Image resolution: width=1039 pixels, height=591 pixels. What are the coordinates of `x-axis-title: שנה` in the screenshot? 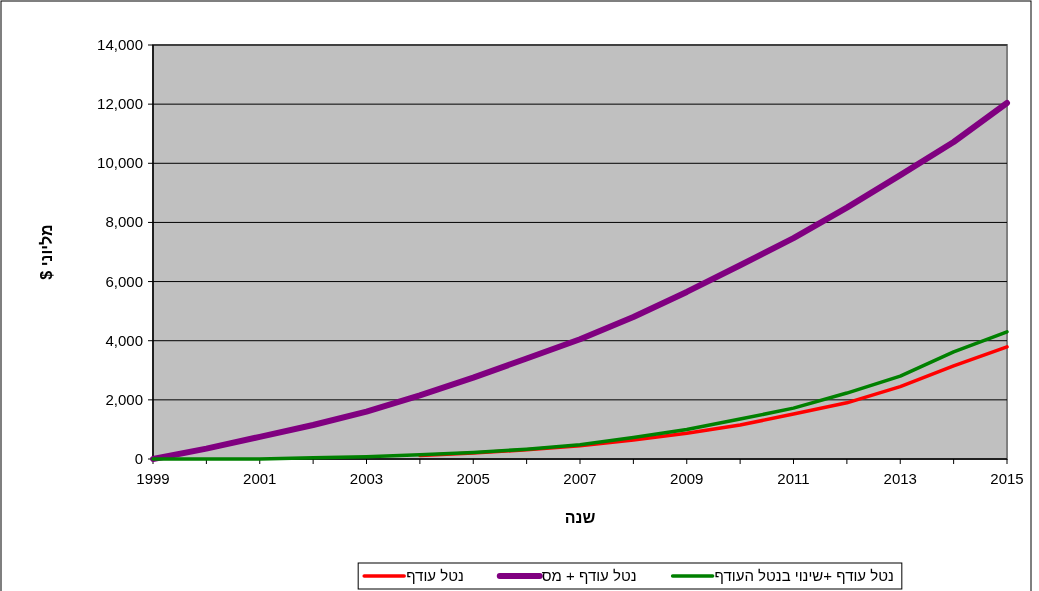 It's located at (580, 517).